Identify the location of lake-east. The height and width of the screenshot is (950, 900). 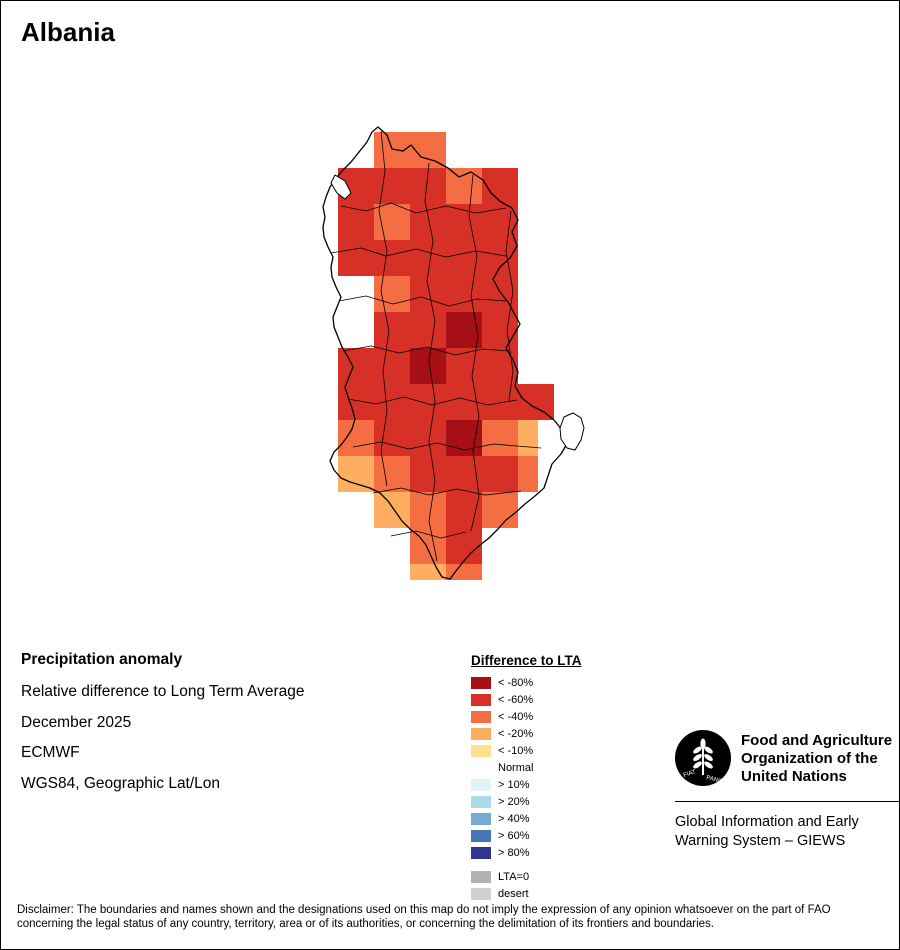
(572, 431).